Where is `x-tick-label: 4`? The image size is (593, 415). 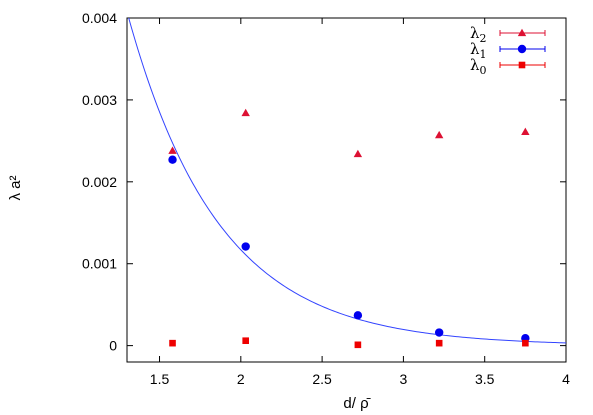 x-tick-label: 4 is located at coordinates (566, 379).